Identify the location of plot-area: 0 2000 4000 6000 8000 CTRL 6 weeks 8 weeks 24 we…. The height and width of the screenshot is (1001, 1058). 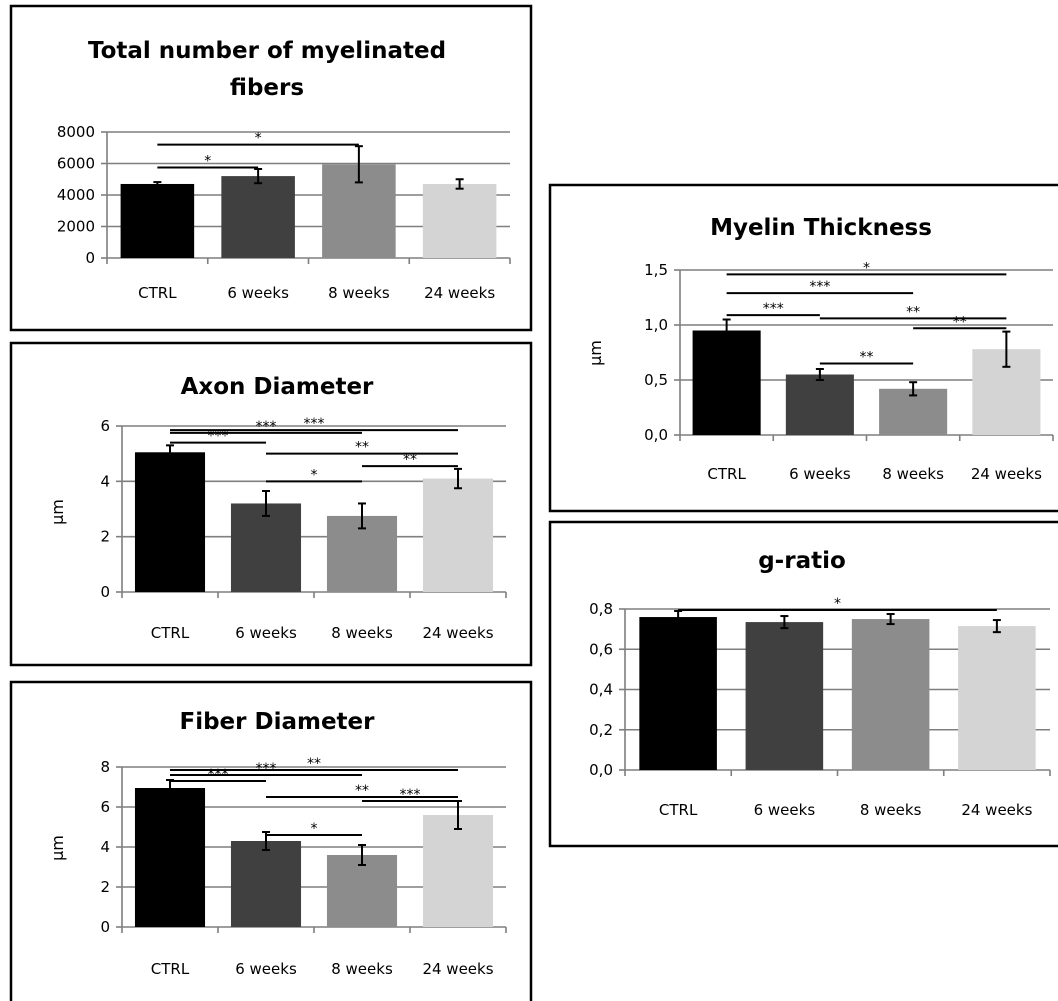
(284, 212).